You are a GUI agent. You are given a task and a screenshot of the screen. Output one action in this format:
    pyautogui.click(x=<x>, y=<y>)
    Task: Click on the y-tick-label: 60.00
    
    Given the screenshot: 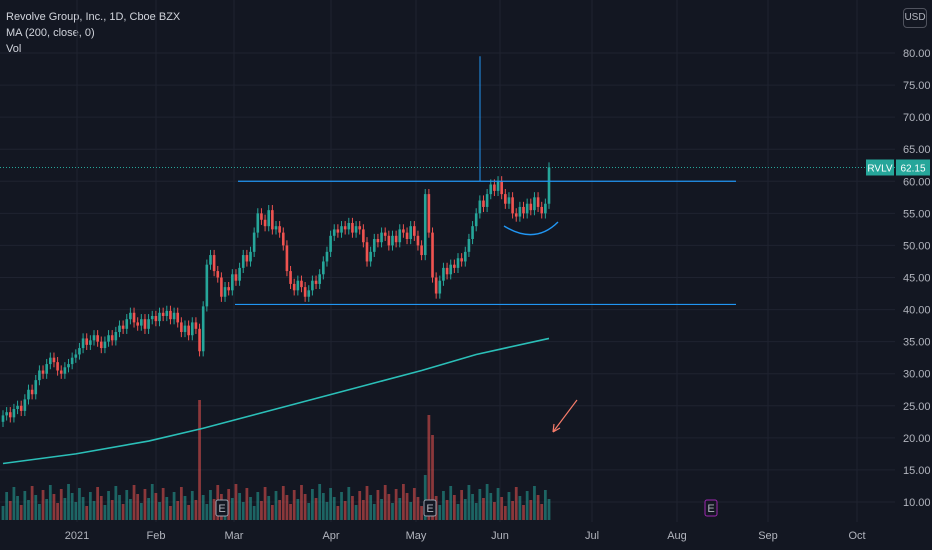 What is the action you would take?
    pyautogui.click(x=917, y=182)
    